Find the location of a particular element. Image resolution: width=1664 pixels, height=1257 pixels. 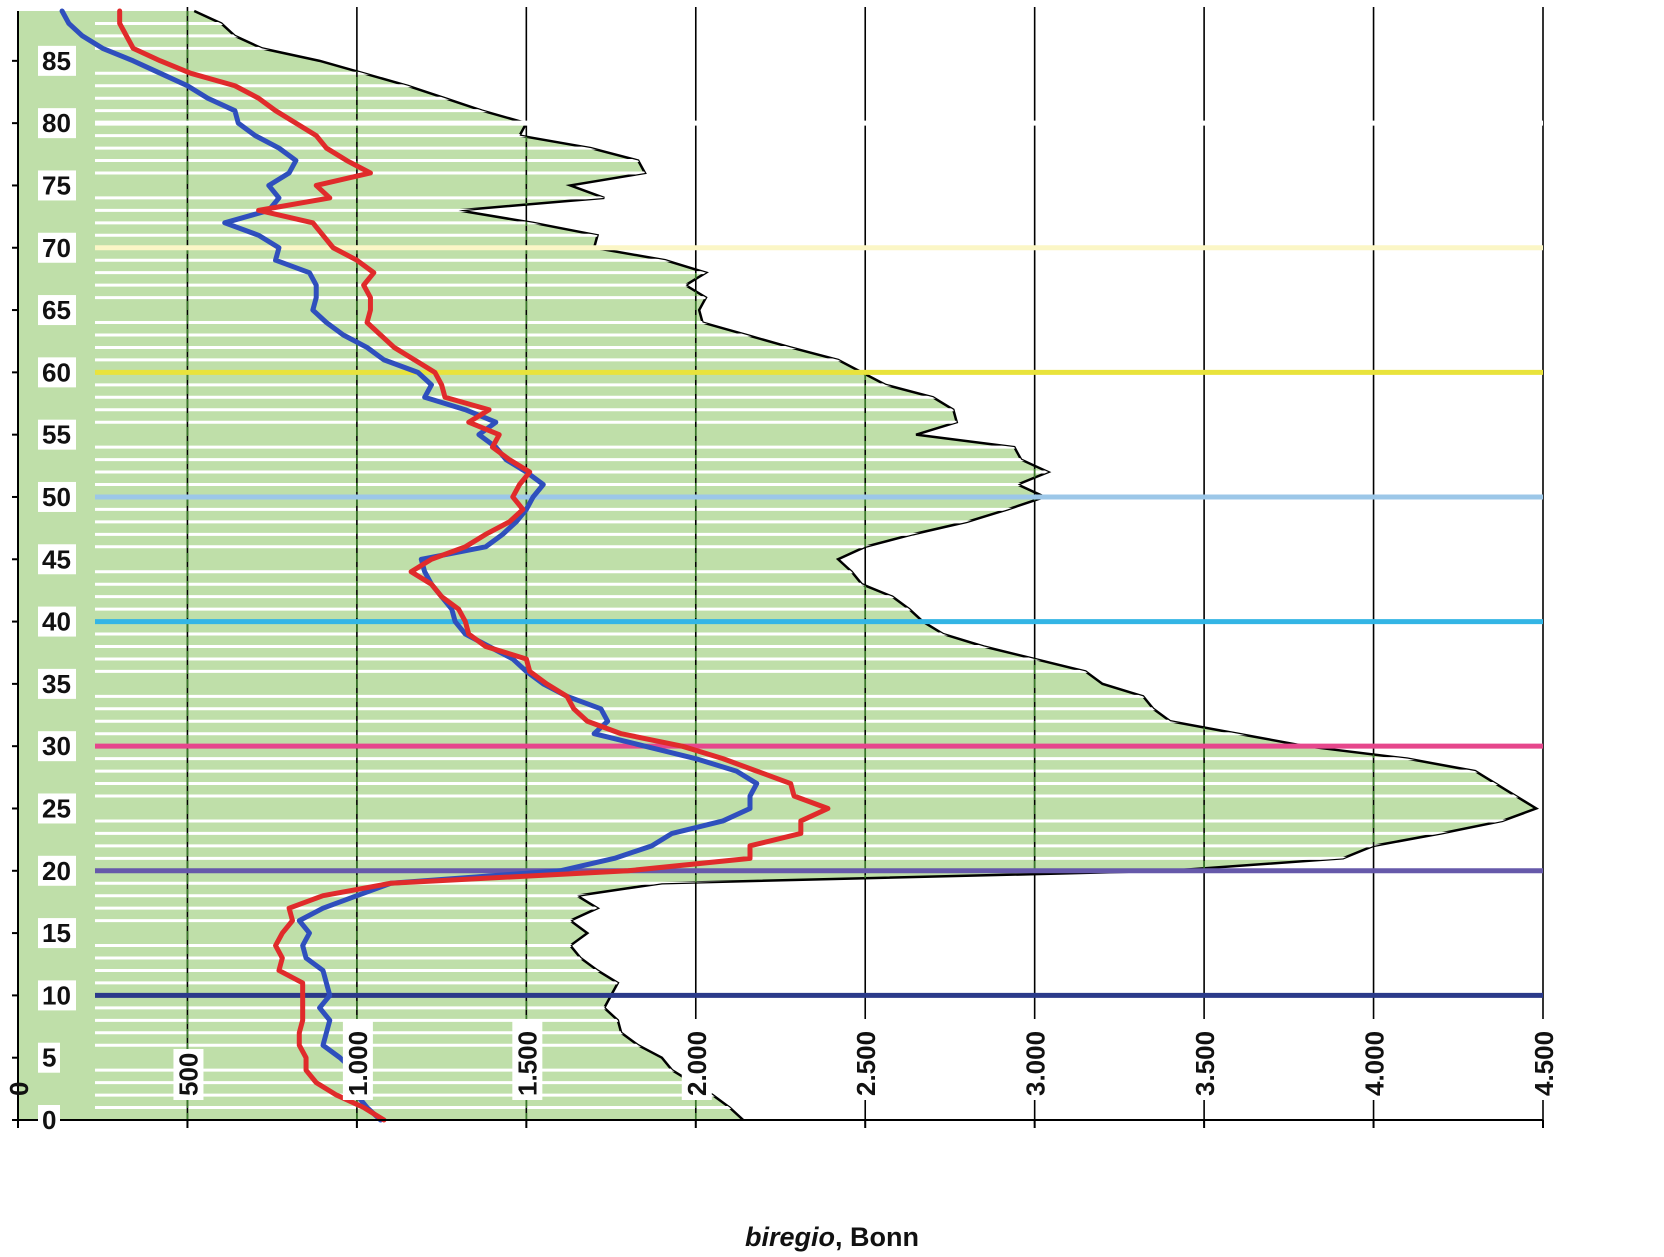

x-tick-label: 2.500 is located at coordinates (866, 1063).